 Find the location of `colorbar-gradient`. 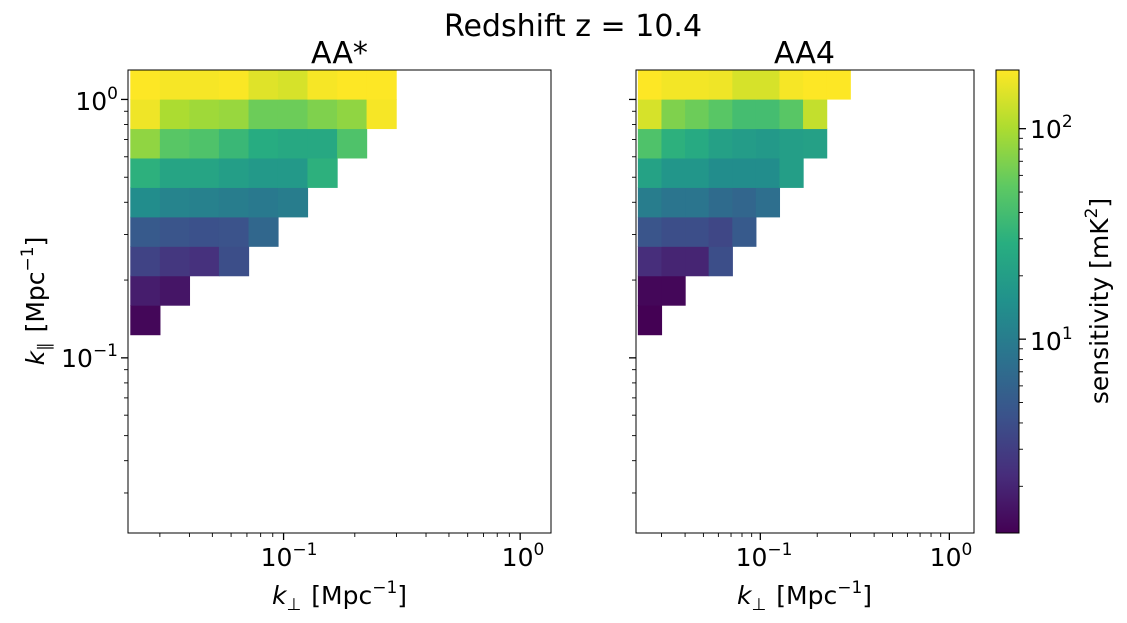

colorbar-gradient is located at coordinates (1007, 301).